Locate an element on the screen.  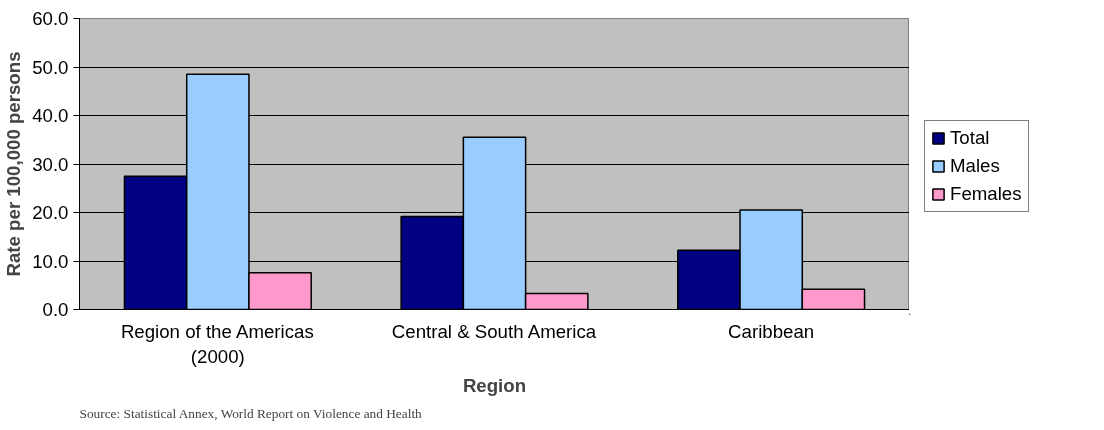
legend-label: Total is located at coordinates (970, 138).